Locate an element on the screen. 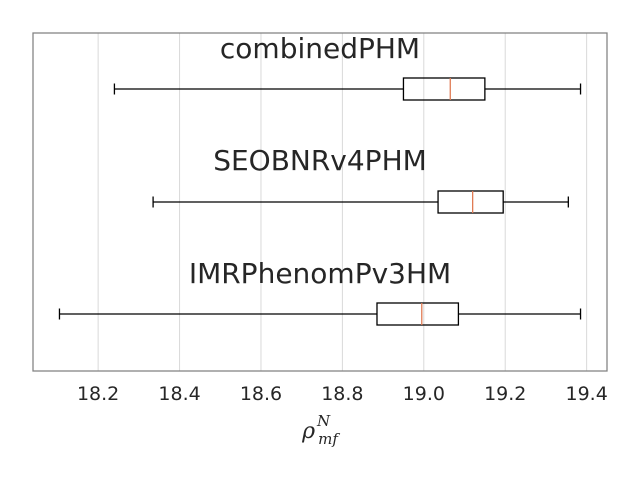 The width and height of the screenshot is (640, 480). x-tick-label: 18.2 is located at coordinates (98, 394).